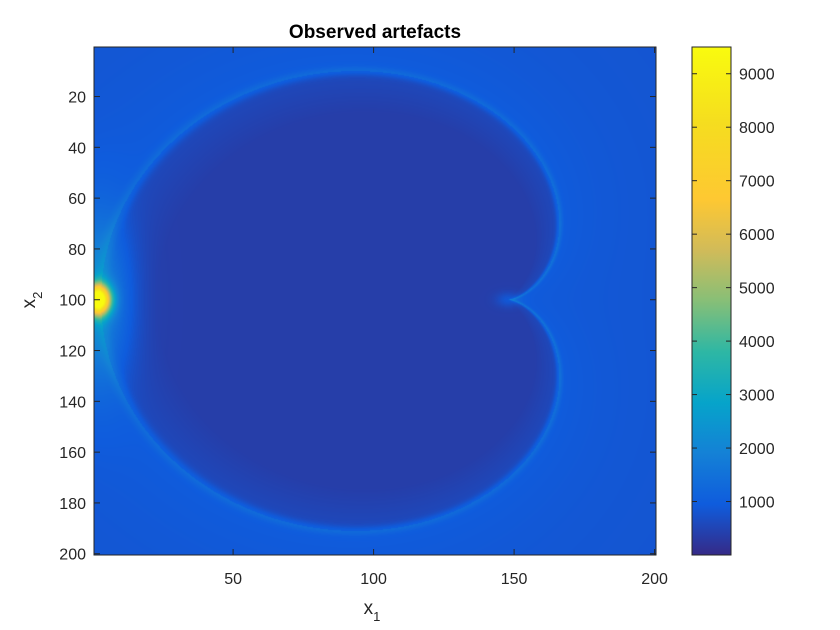 The width and height of the screenshot is (840, 630). Describe the element at coordinates (711, 301) in the screenshot. I see `colorbar` at that location.